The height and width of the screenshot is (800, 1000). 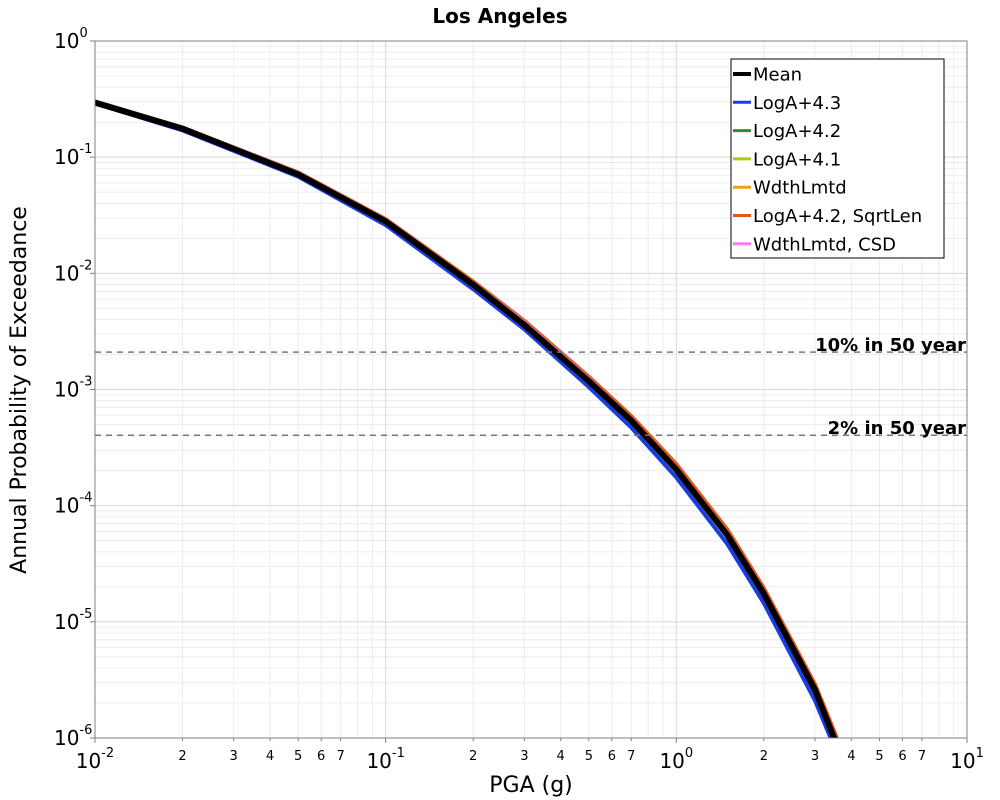 What do you see at coordinates (71, 39) in the screenshot?
I see `y-major-tick-label: 10⁰` at bounding box center [71, 39].